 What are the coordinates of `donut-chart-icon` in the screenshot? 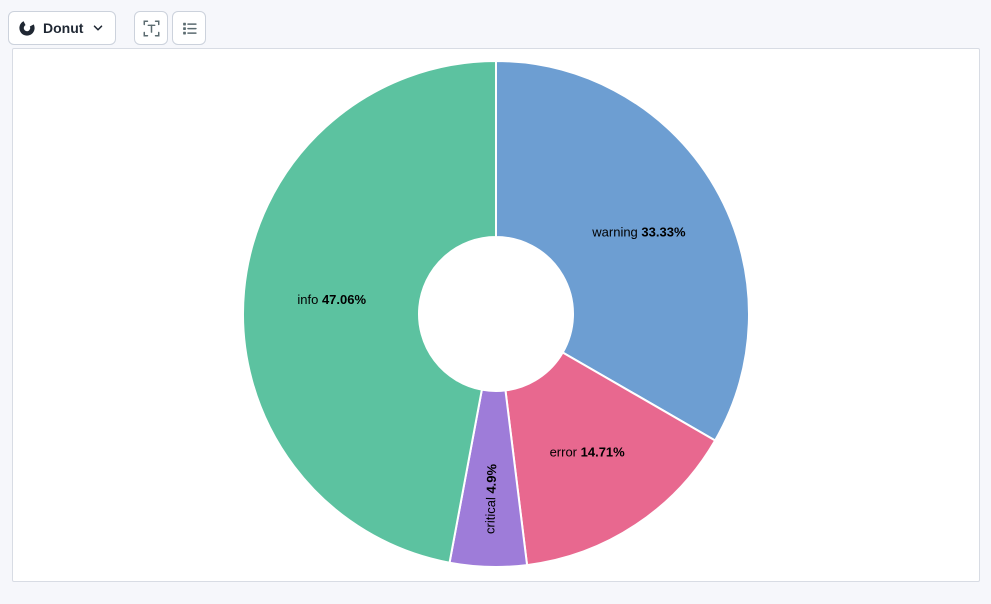 It's located at (27, 28).